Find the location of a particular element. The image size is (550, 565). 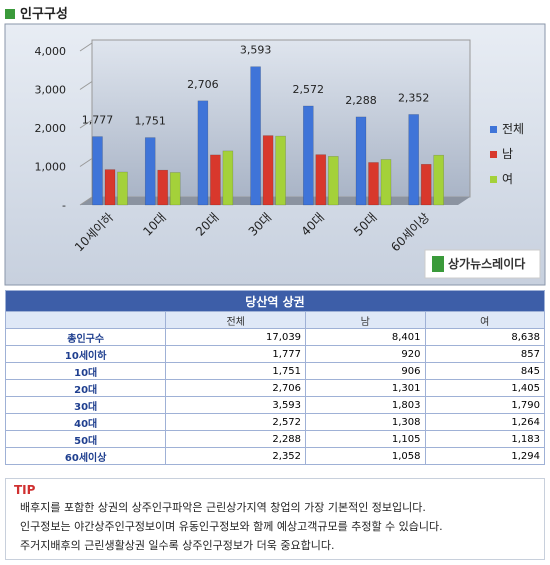

table-row: 20대 2,706 1,301 1,405 is located at coordinates (275, 388).